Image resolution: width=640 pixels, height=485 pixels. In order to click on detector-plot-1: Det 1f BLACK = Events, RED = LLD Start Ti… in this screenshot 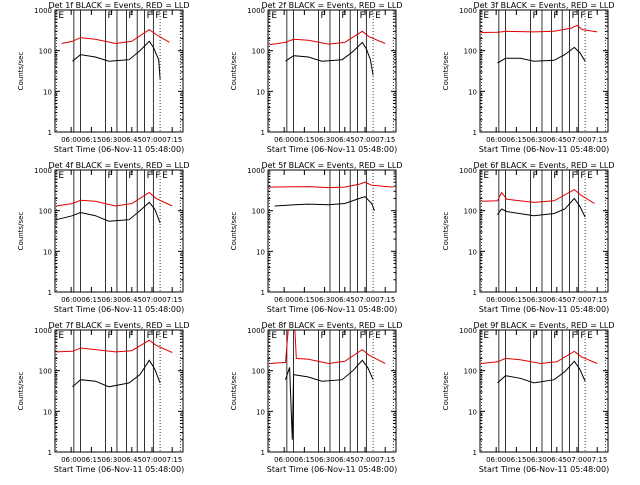, I will do `click(103, 77)`.